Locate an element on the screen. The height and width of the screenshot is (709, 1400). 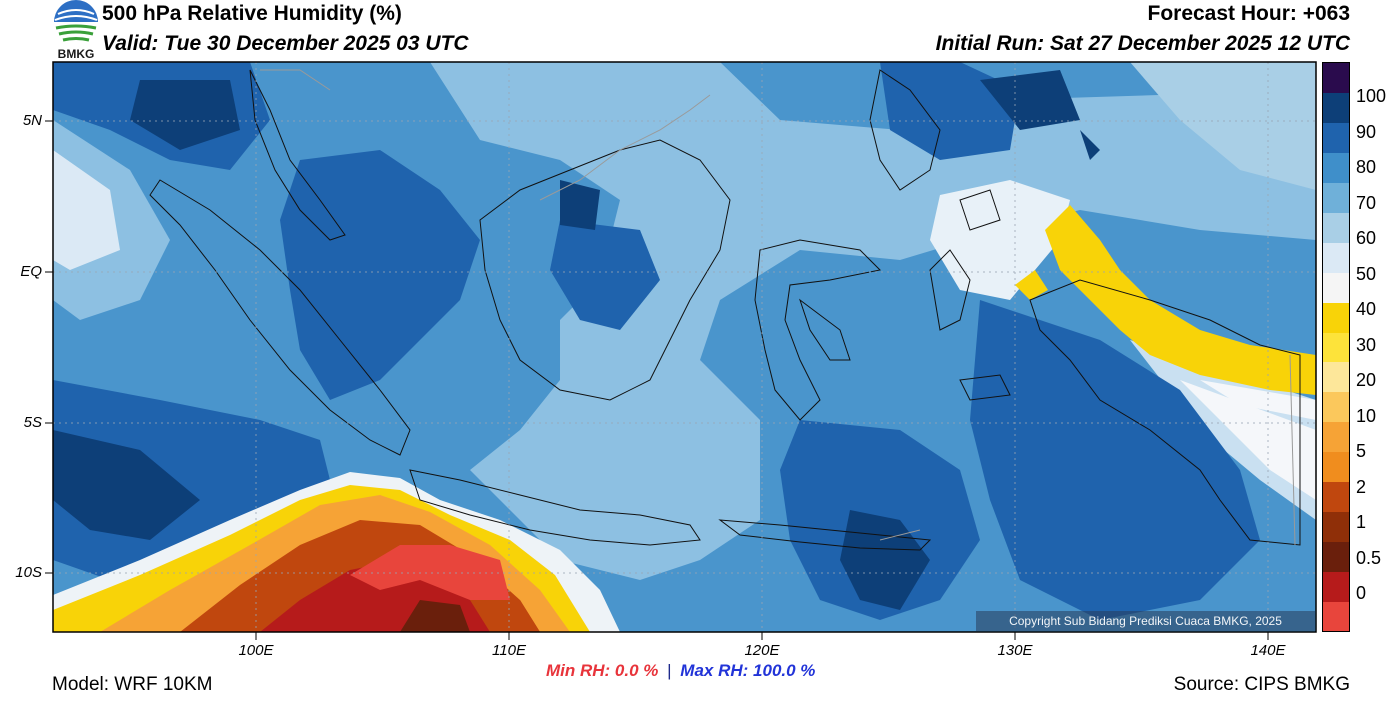
colorbar-label: 5 is located at coordinates (1361, 451).